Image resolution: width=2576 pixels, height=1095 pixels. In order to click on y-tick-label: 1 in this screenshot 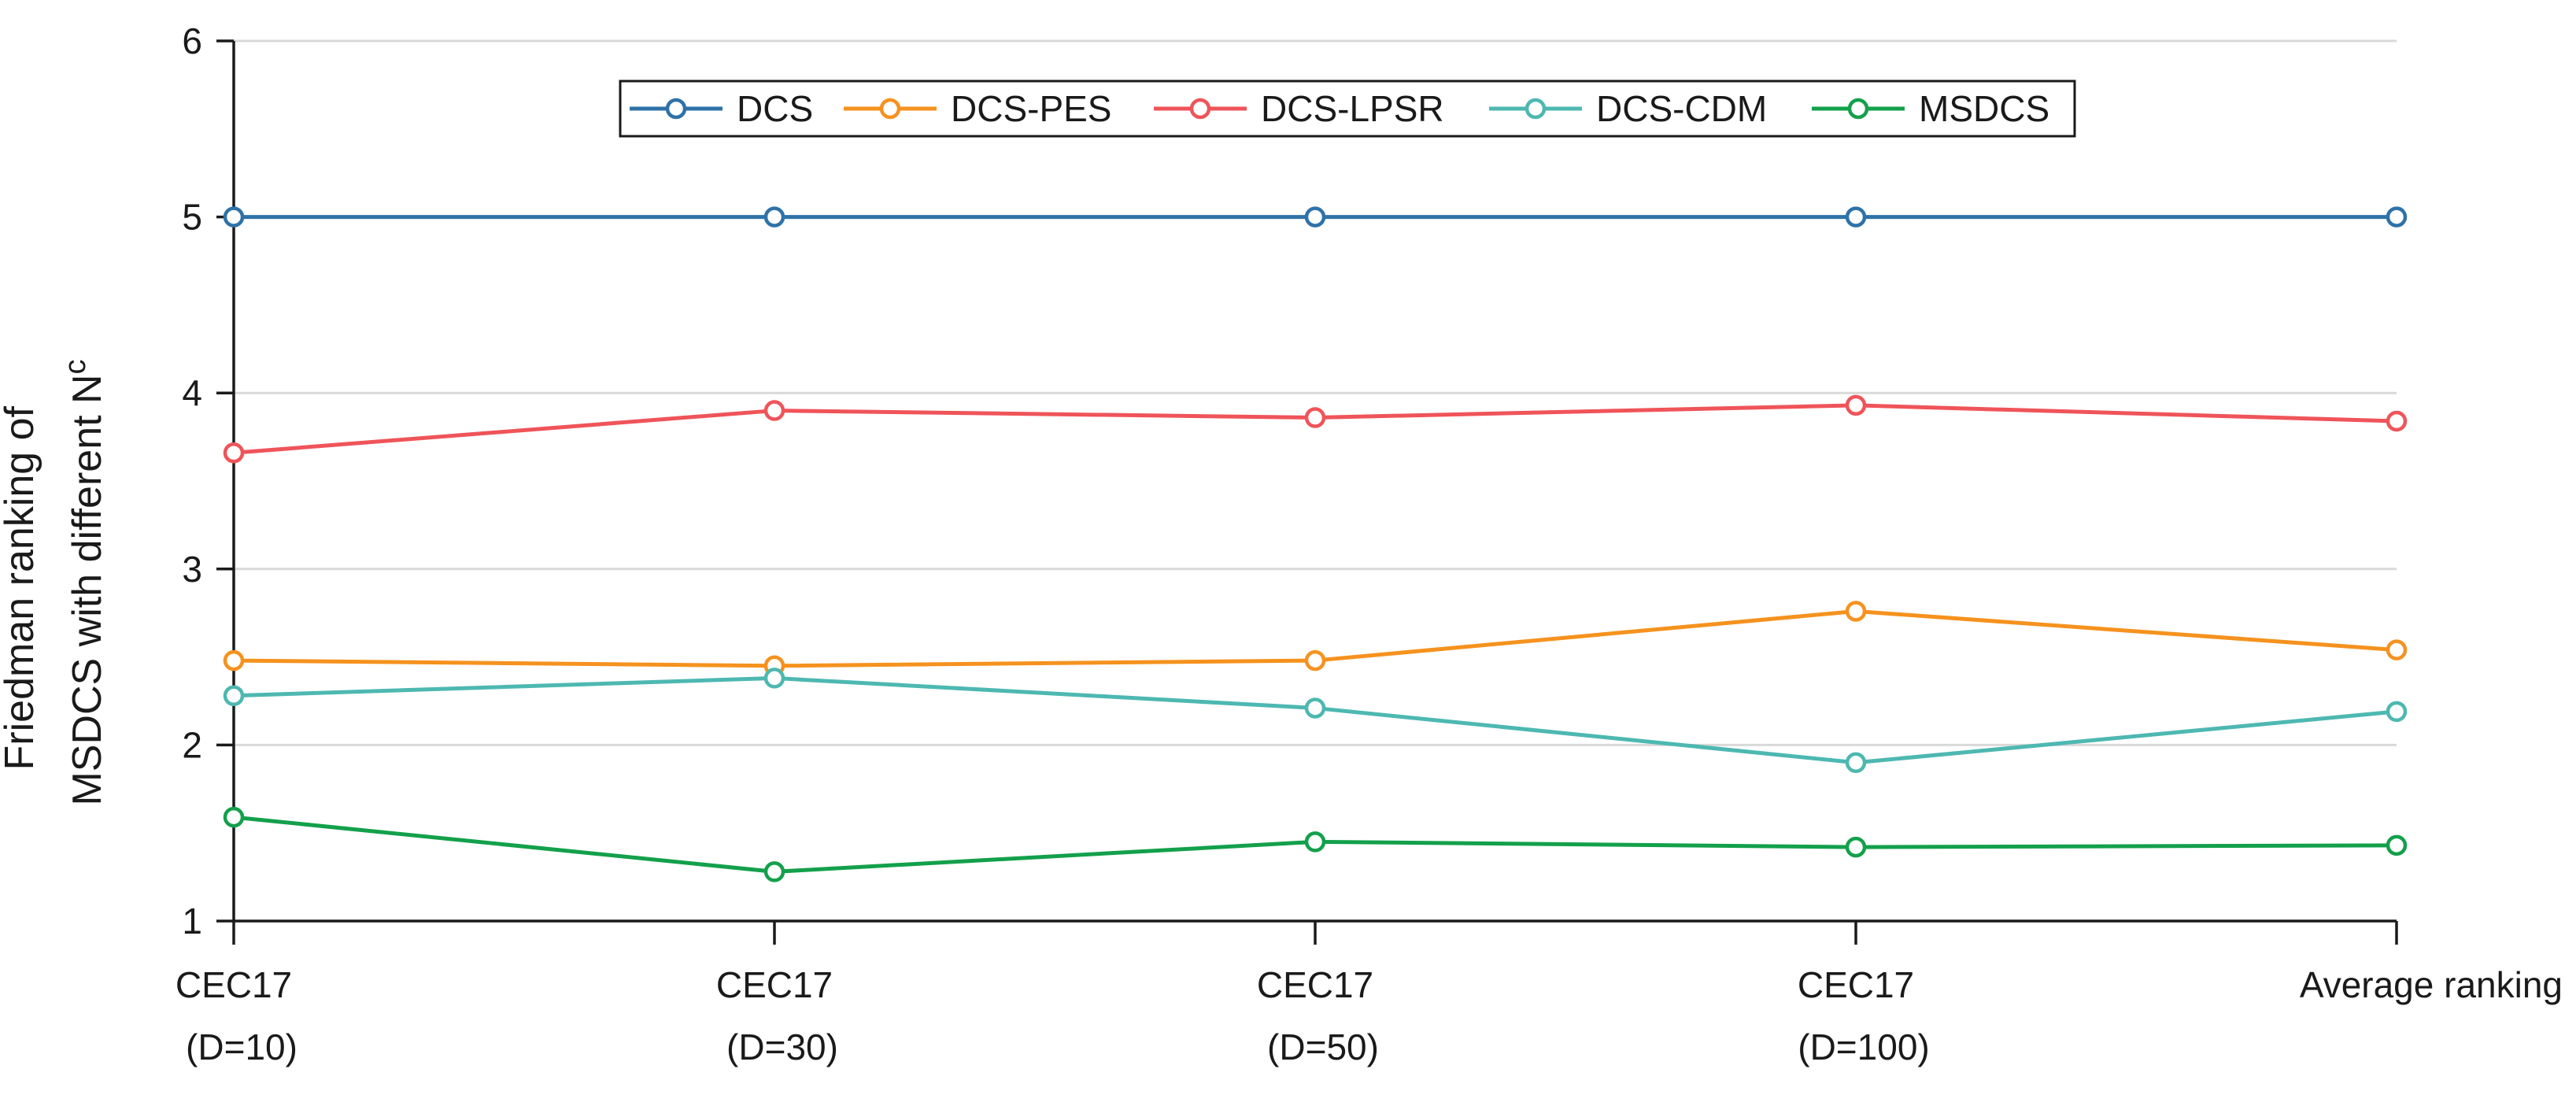, I will do `click(192, 921)`.